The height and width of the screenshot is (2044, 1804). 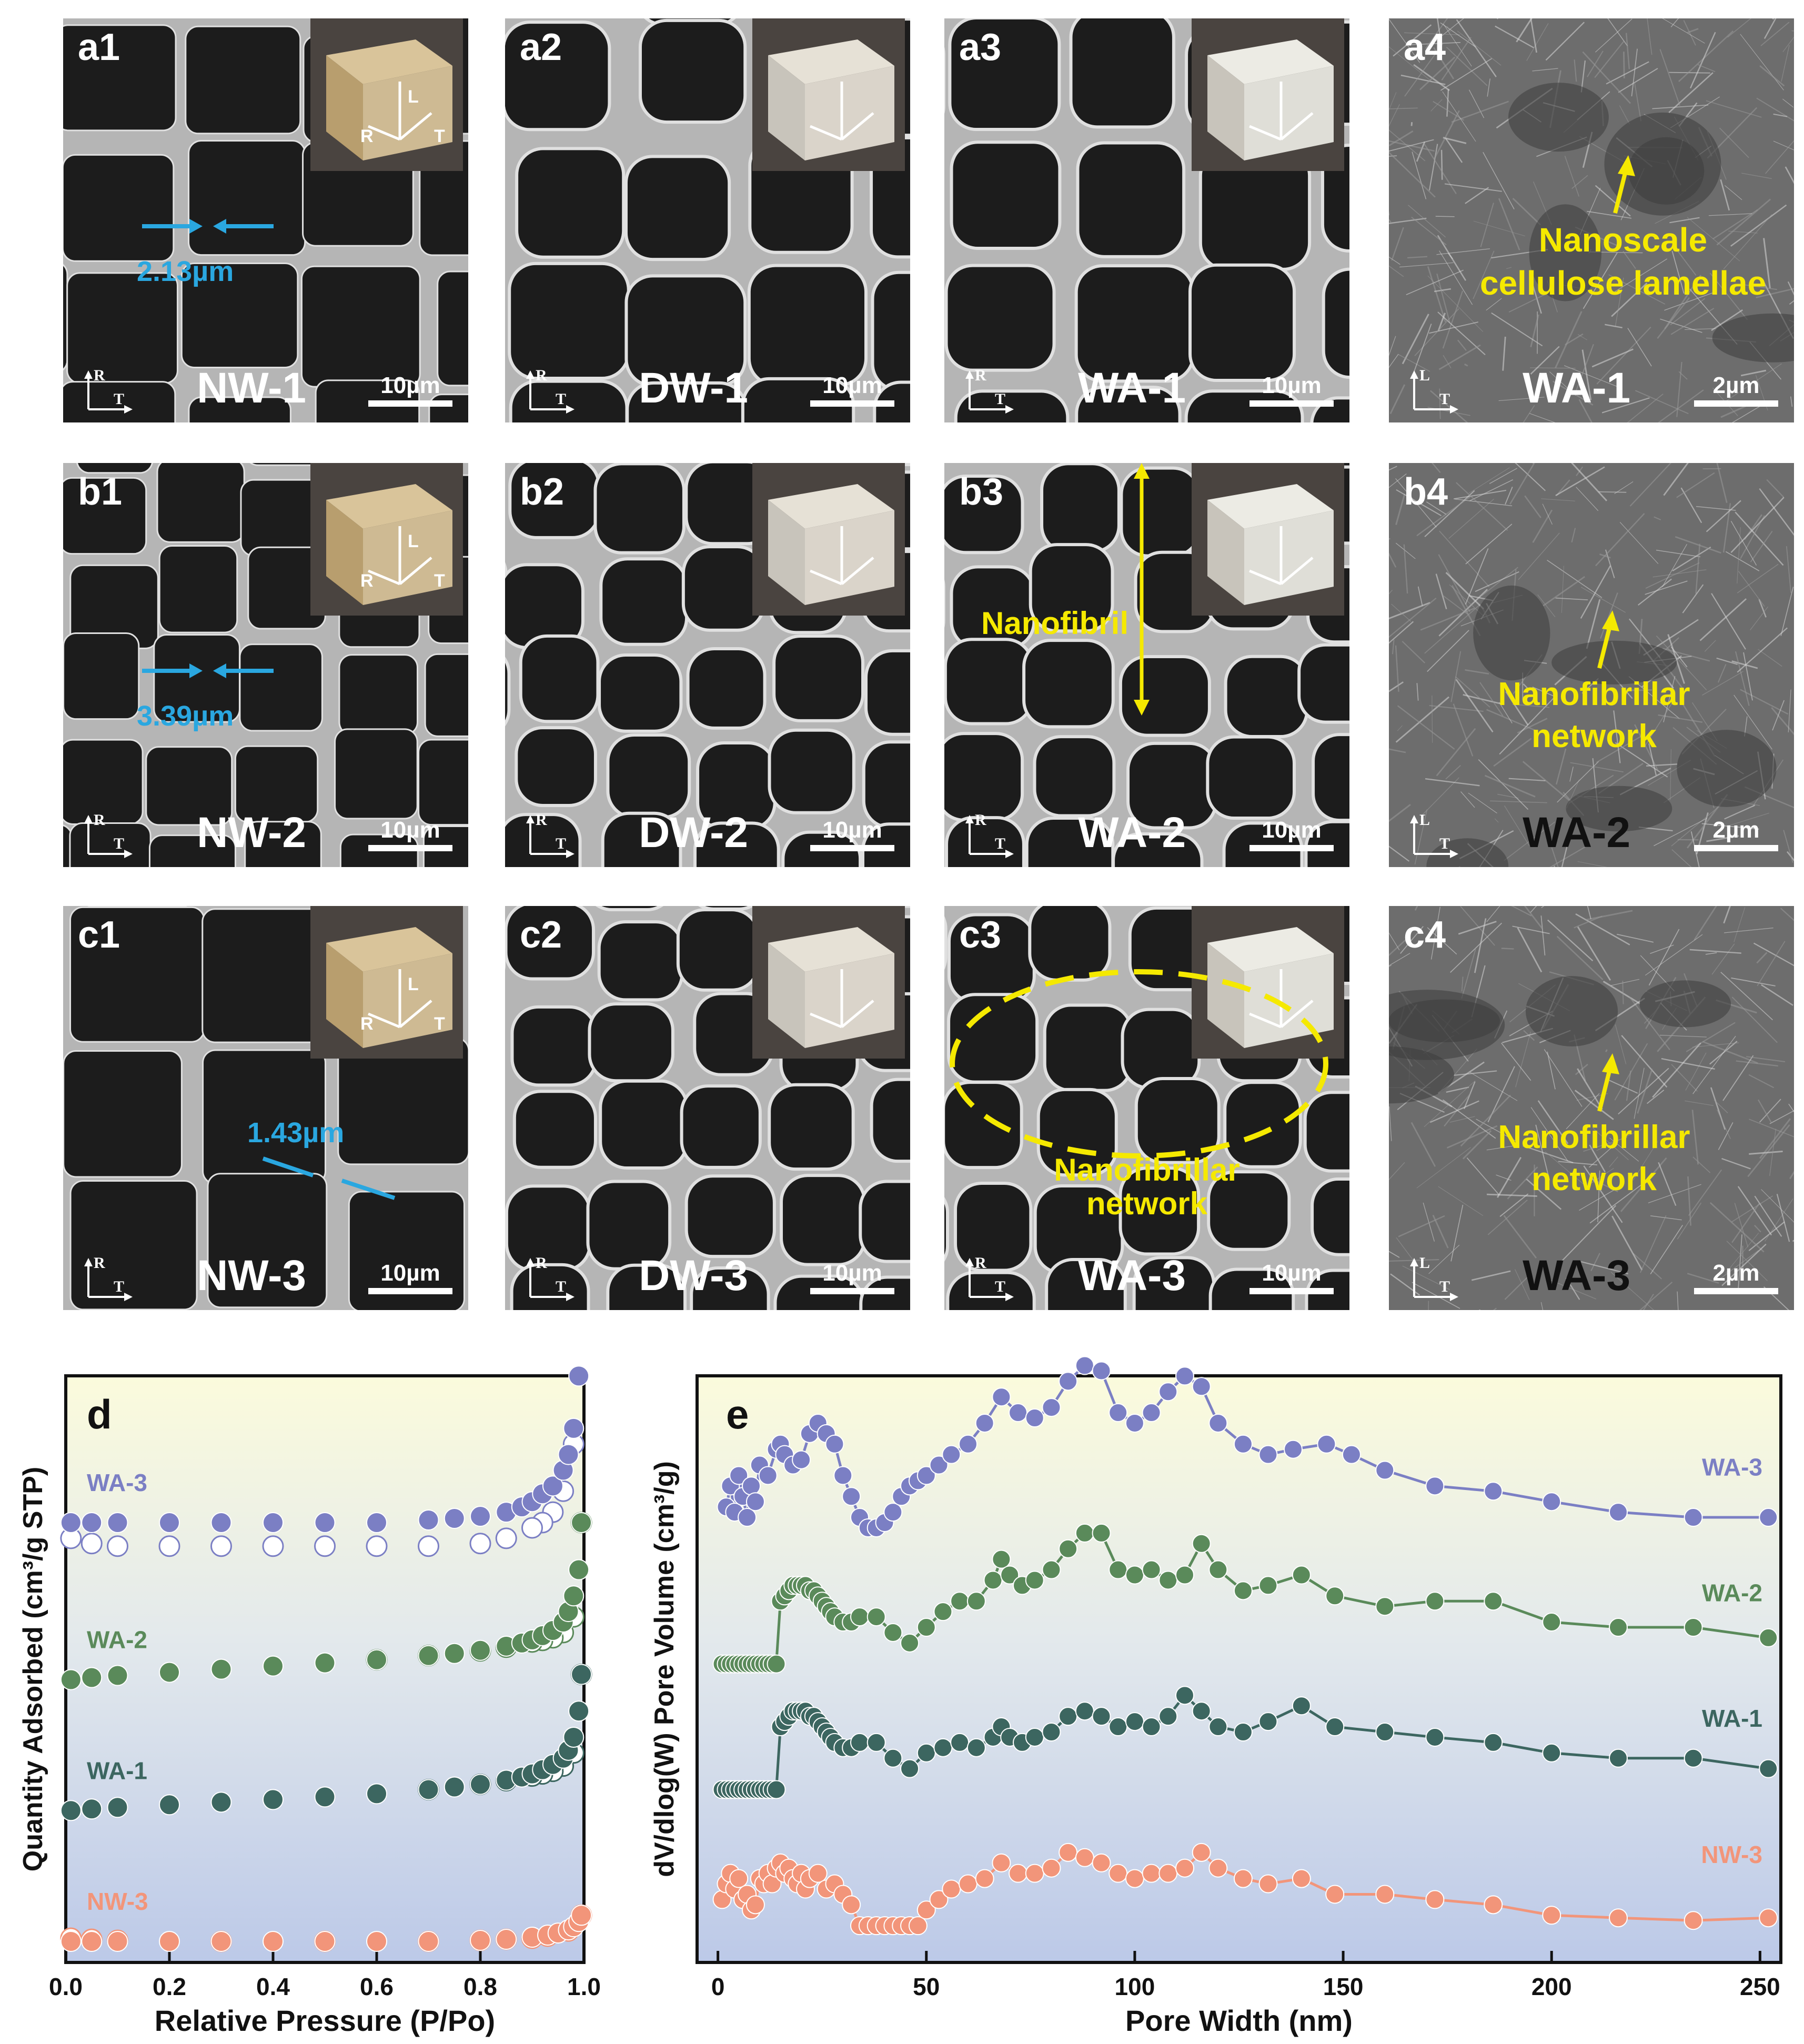 What do you see at coordinates (570, 409) in the screenshot?
I see `axis-arrowhead` at bounding box center [570, 409].